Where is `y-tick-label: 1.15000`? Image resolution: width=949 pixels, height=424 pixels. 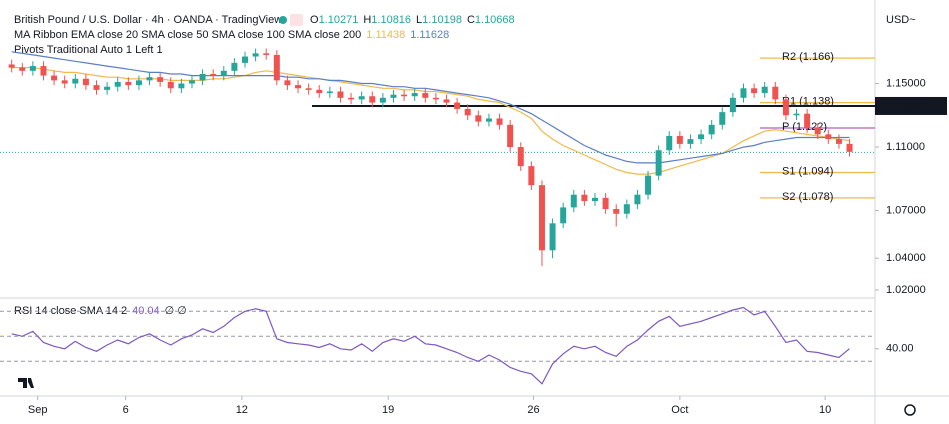 y-tick-label: 1.15000 is located at coordinates (906, 83).